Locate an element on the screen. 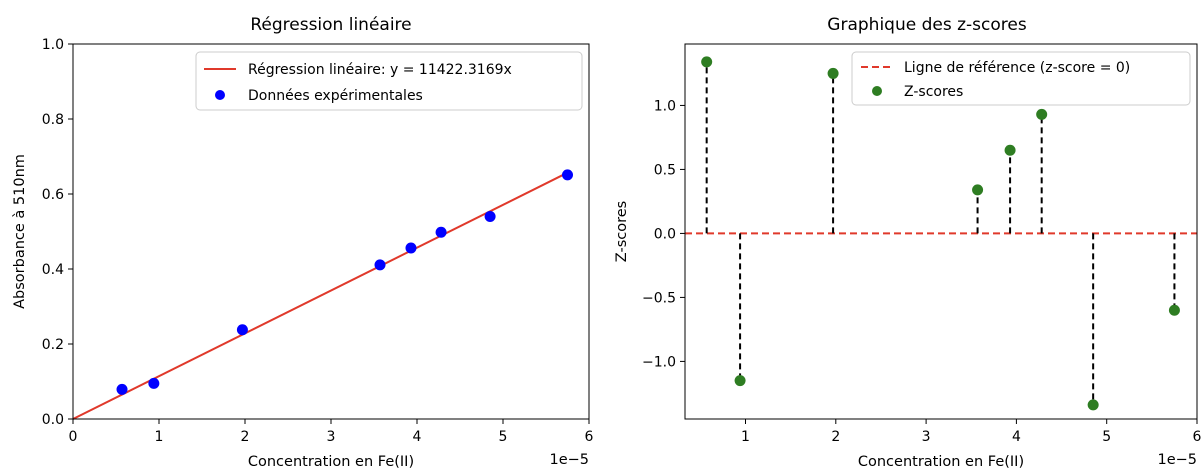  zscore-y-axis-label: Z-scores is located at coordinates (622, 231).